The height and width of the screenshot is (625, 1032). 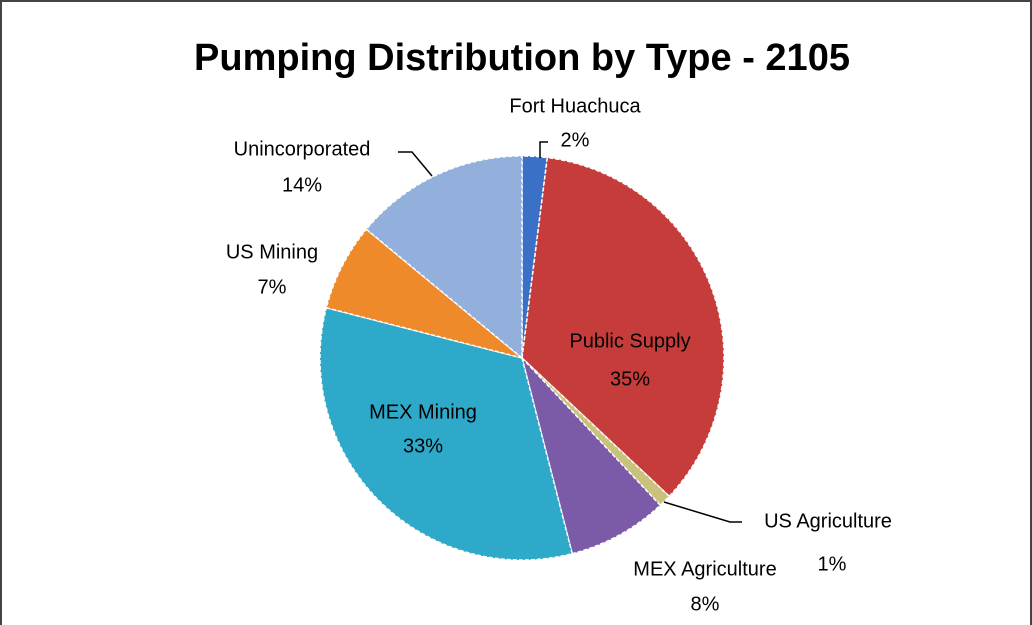 I want to click on slice-value-label: 7%, so click(x=272, y=287).